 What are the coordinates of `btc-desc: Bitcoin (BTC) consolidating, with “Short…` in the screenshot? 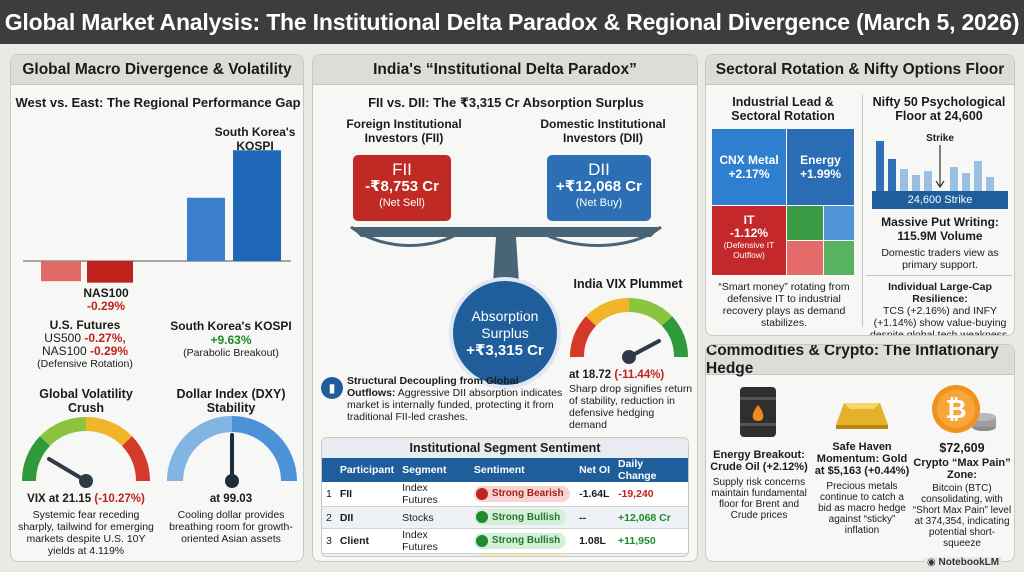 It's located at (962, 516).